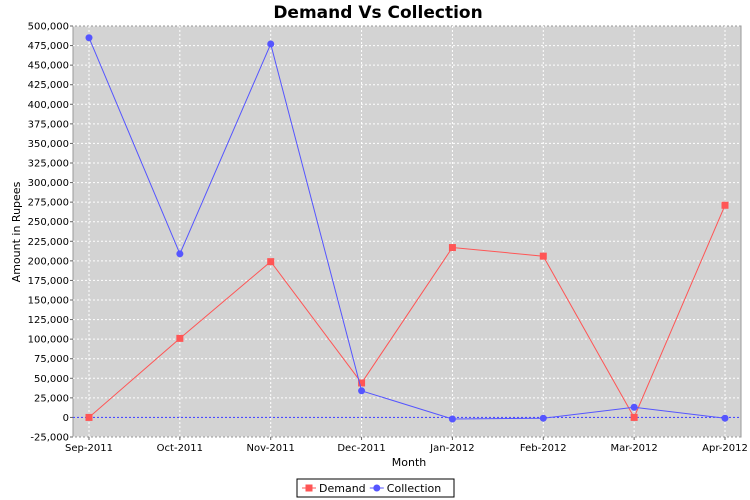 This screenshot has width=750, height=500. Describe the element at coordinates (48, 66) in the screenshot. I see `y-tick-label: 450,000` at that location.